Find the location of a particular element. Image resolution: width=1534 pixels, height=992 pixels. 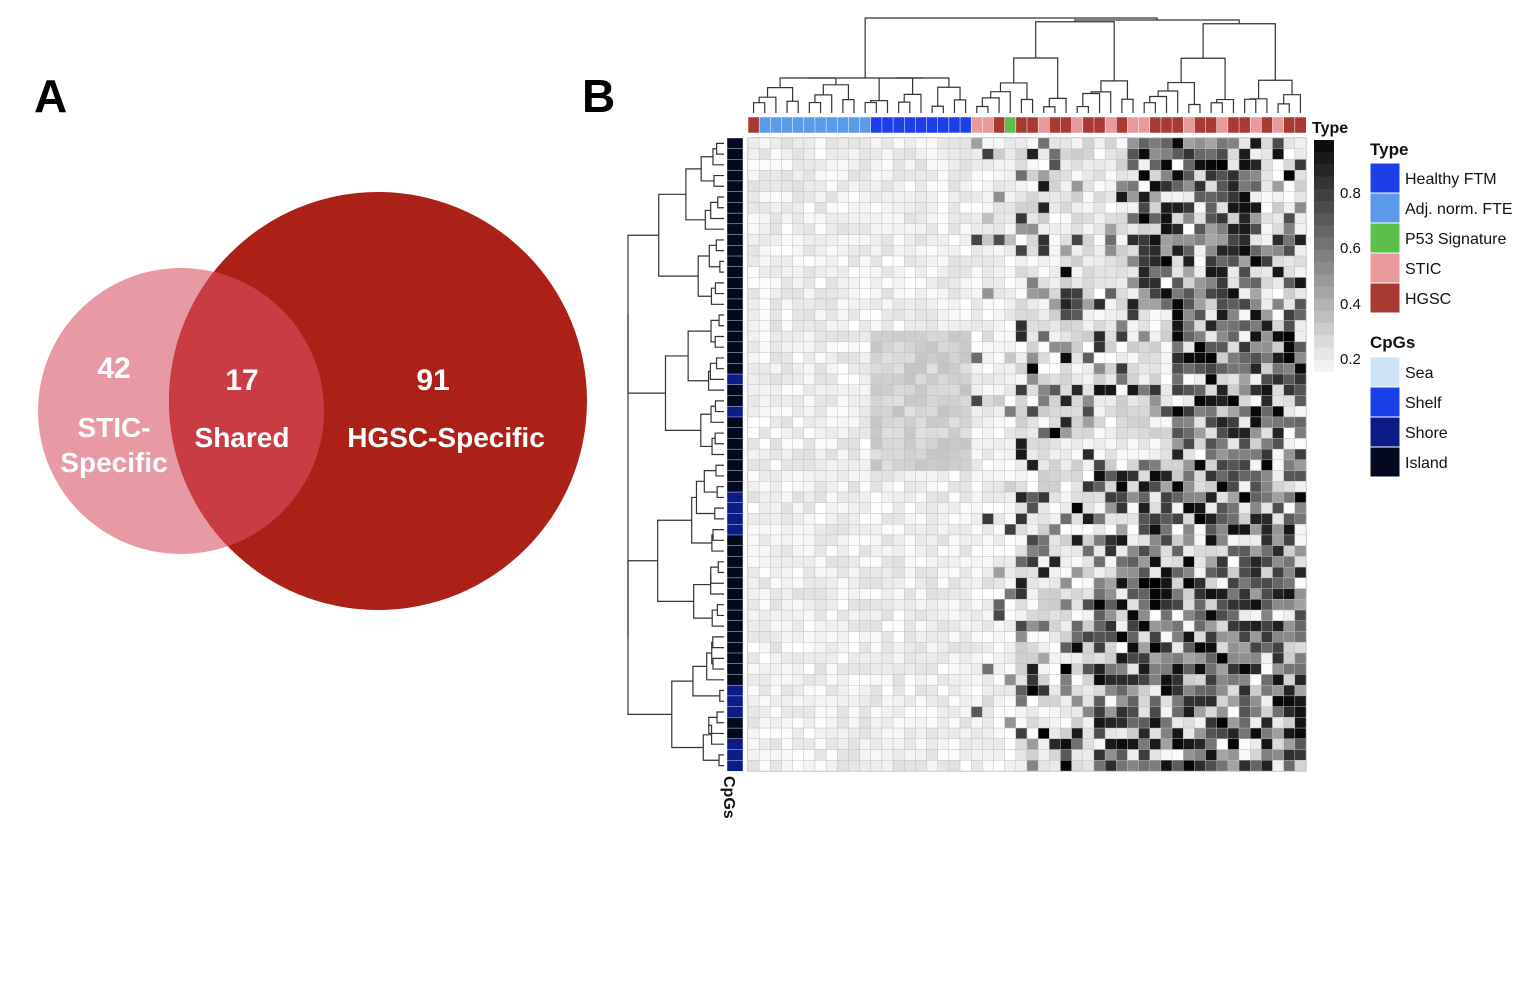

row-annotation-label: CpGs is located at coordinates (728, 797).